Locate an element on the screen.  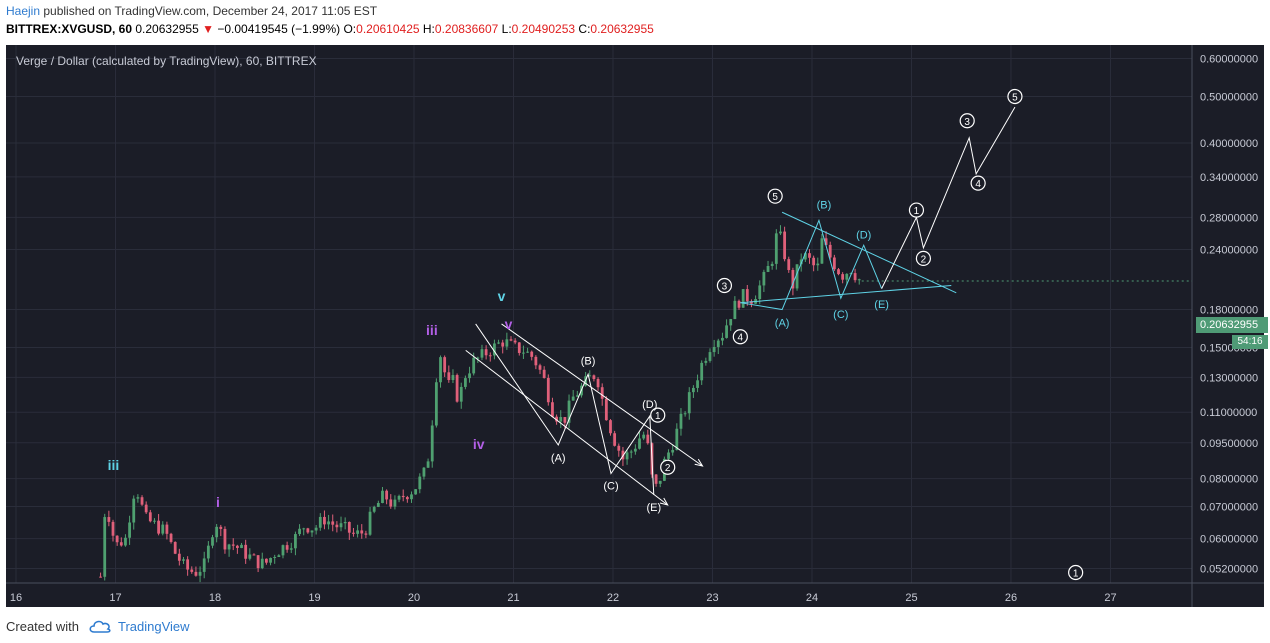
triangle-label: (D) is located at coordinates (863, 235).